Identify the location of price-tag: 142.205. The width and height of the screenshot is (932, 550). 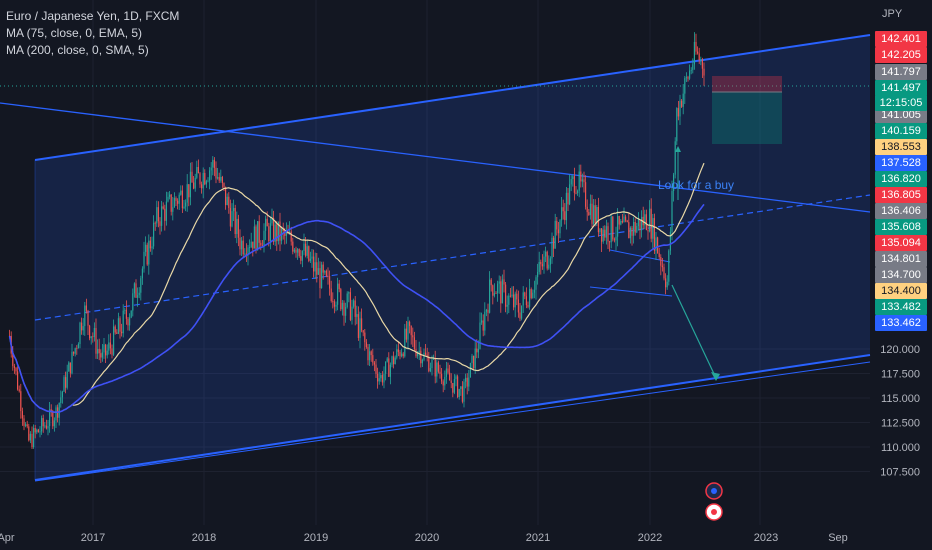
(901, 55).